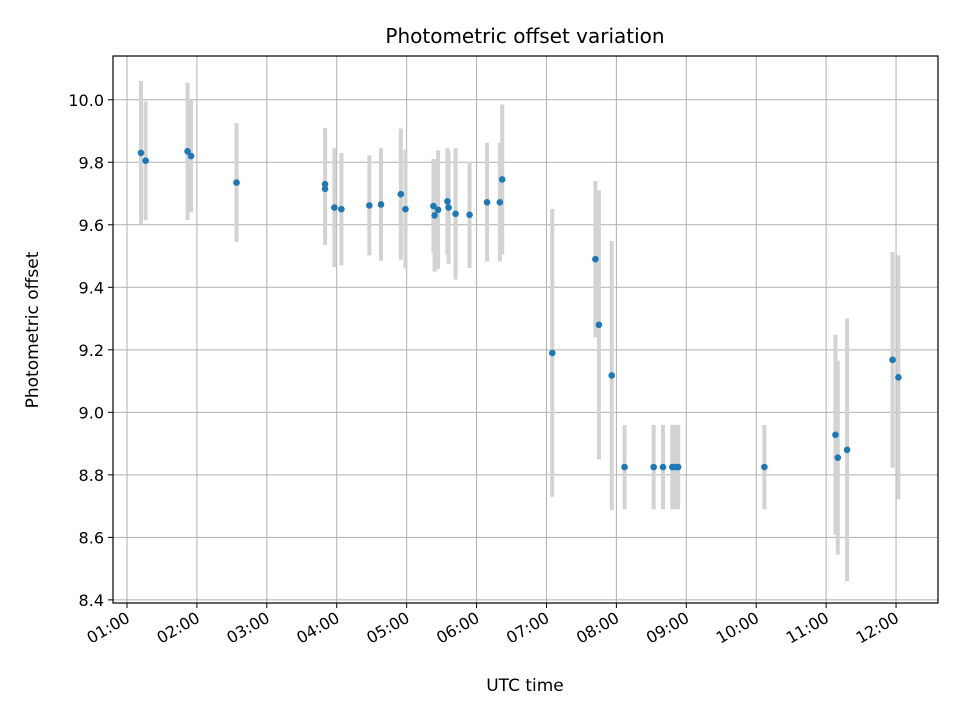 The height and width of the screenshot is (720, 960). What do you see at coordinates (86, 100) in the screenshot?
I see `y-tick-label: 10.0` at bounding box center [86, 100].